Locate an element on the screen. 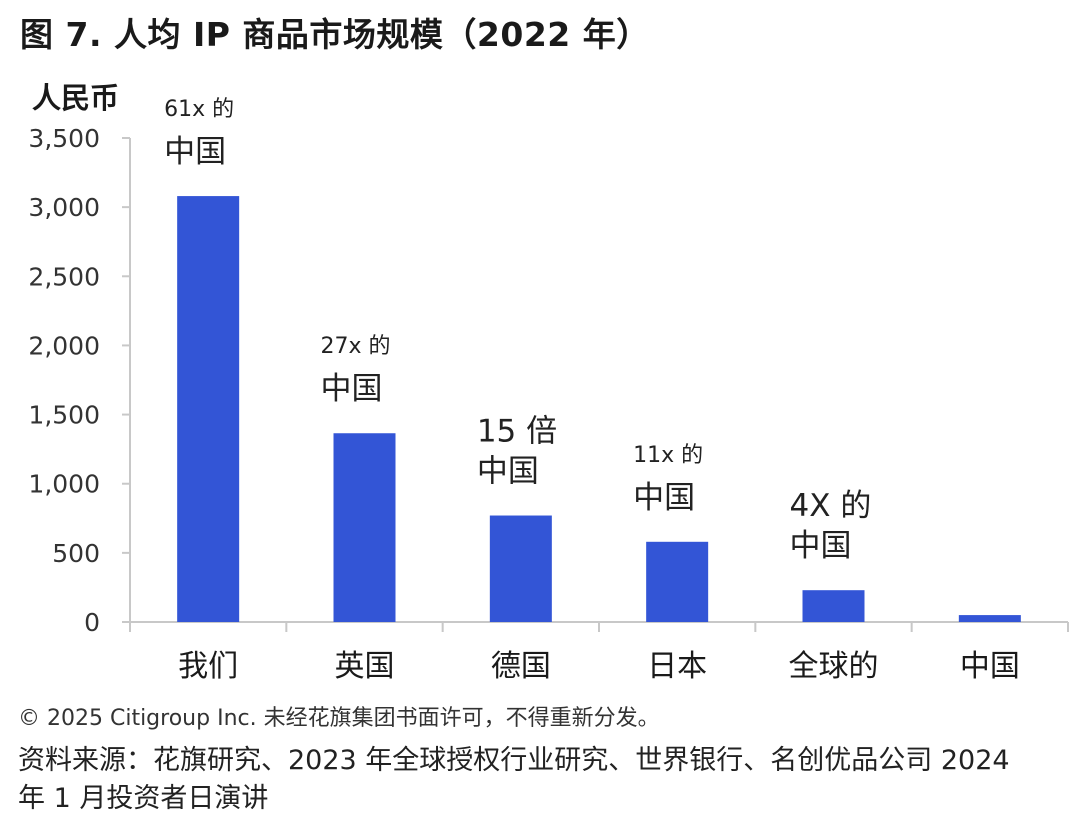 The width and height of the screenshot is (1080, 829). bar-annotation-multiple: 11x 的 is located at coordinates (668, 455).